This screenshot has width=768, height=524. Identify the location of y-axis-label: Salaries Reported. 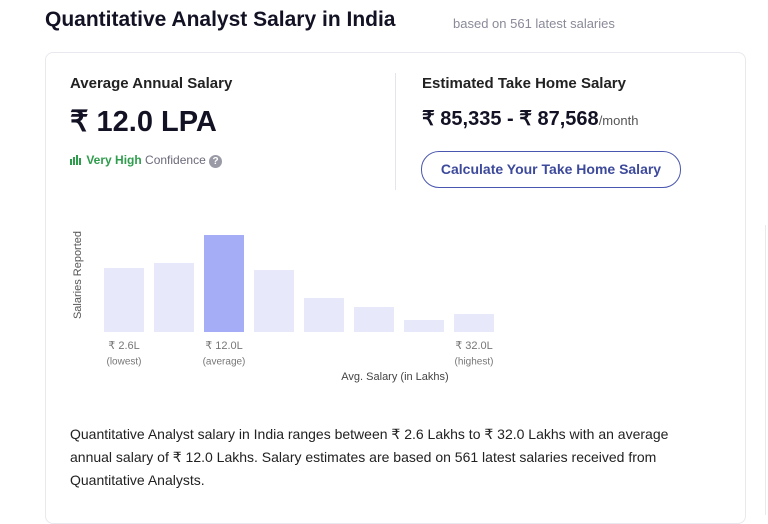
(78, 275).